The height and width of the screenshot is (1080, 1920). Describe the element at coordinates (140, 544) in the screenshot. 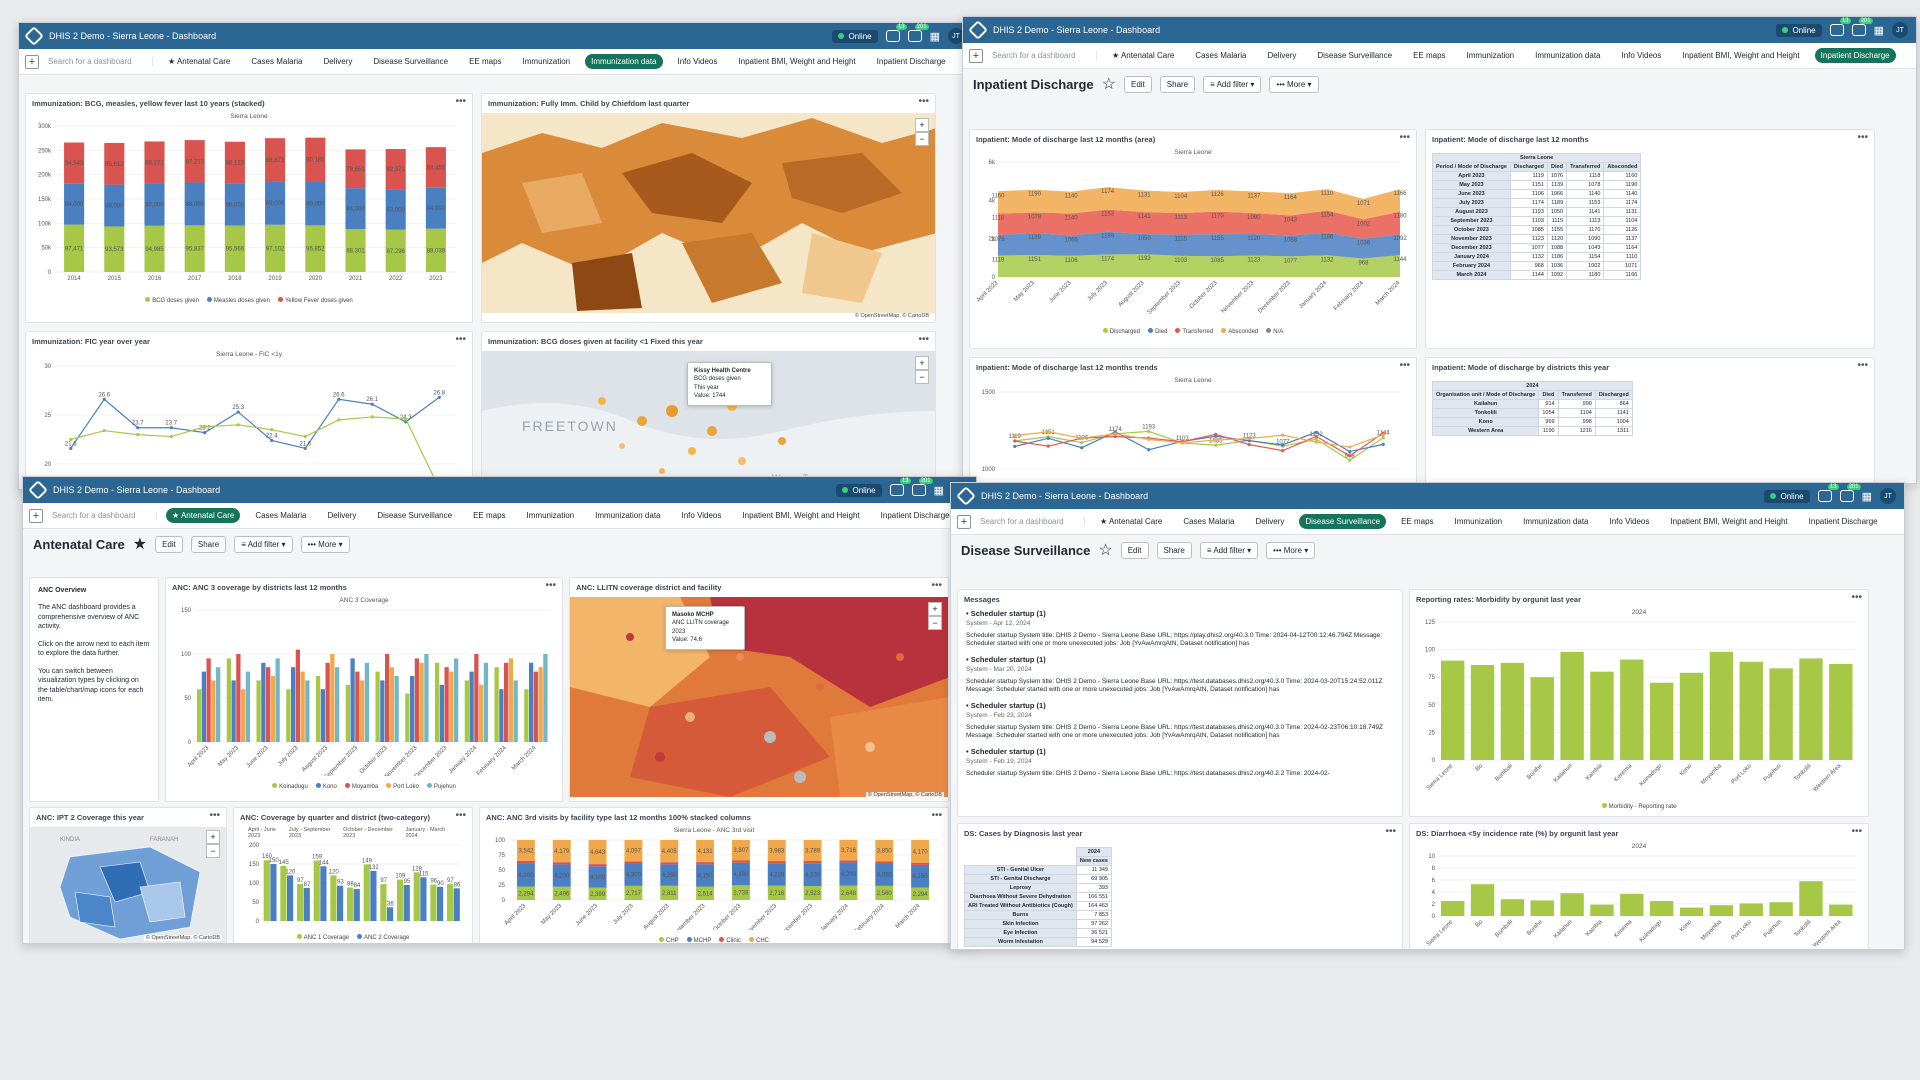

I see `star-icon: ★` at that location.